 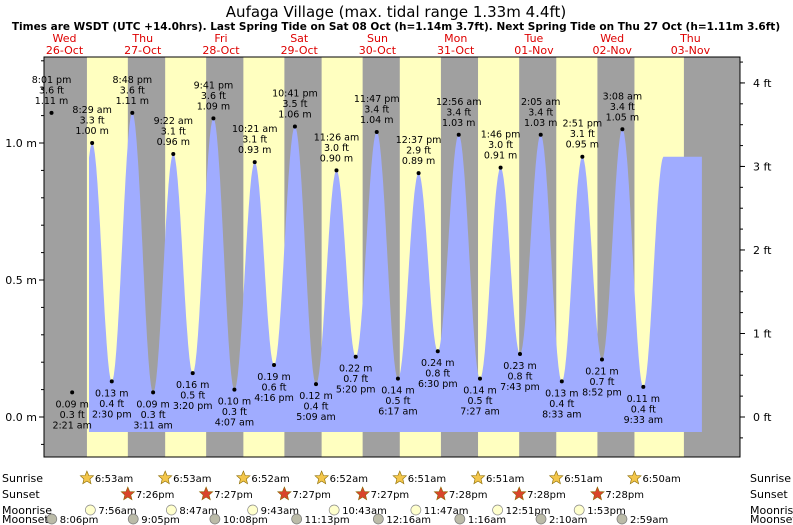 What do you see at coordinates (254, 150) in the screenshot?
I see `tide-label: 0.93 m` at bounding box center [254, 150].